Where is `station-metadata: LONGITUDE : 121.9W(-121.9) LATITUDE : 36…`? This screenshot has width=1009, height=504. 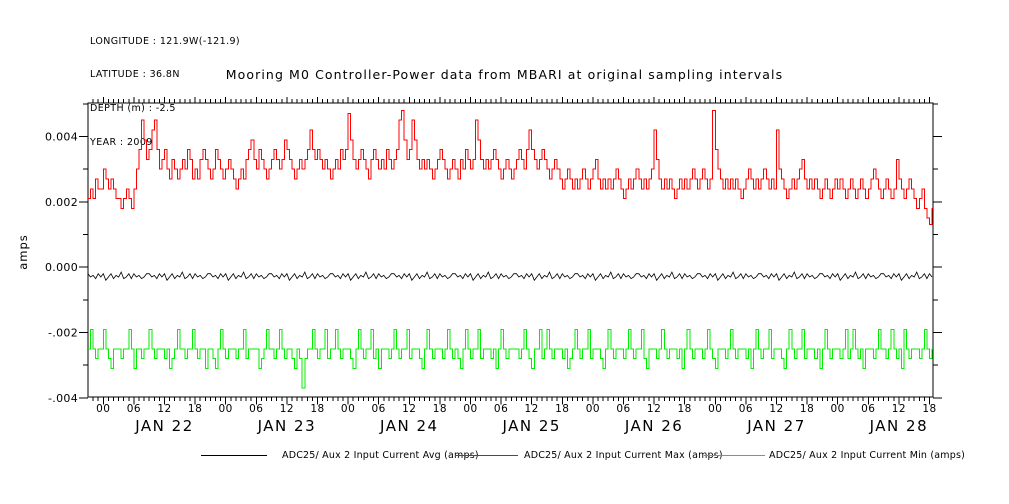 station-metadata: LONGITUDE : 121.9W(-121.9) LATITUDE : 36… is located at coordinates (165, 92).